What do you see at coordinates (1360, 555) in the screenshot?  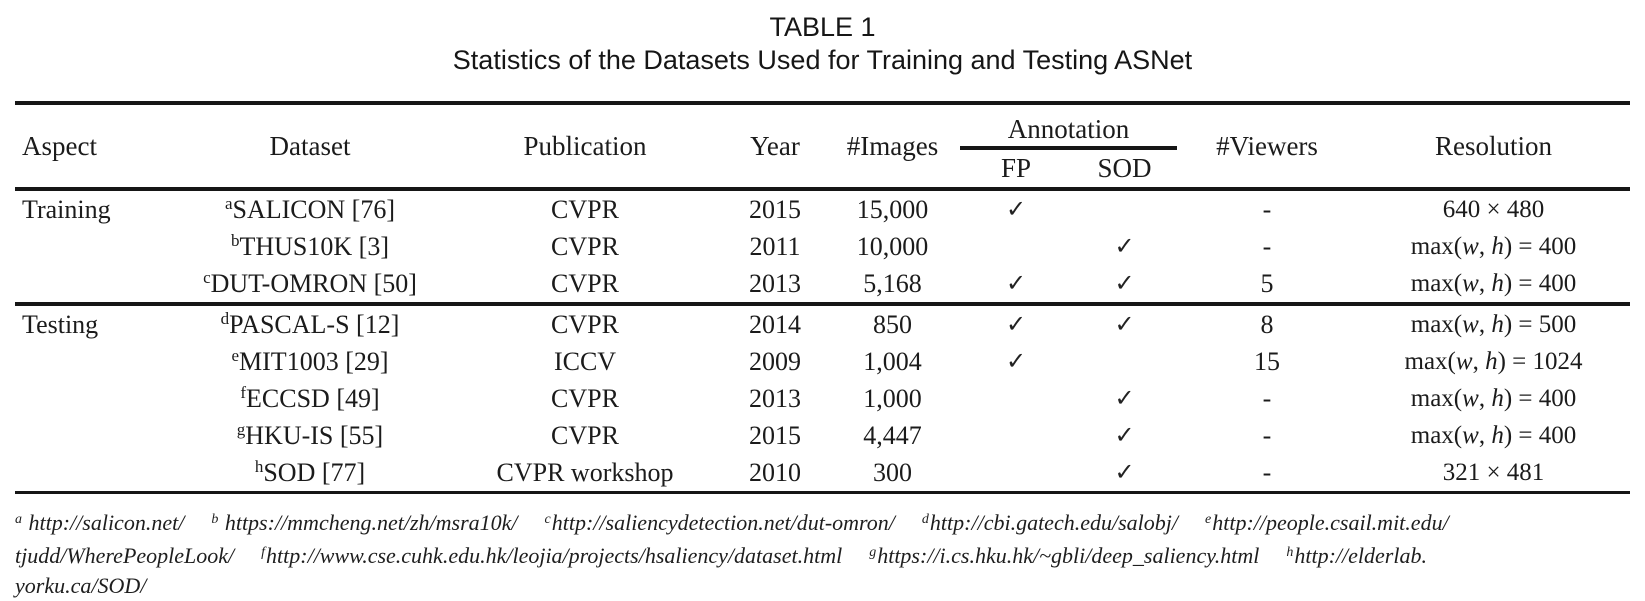 I see `footnote-url: http://elderlab.` at bounding box center [1360, 555].